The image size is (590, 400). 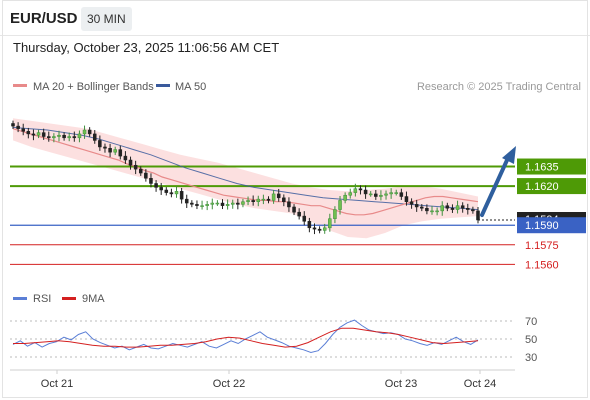 I want to click on rsi-gridlines: 70 50 30, so click(x=273, y=340).